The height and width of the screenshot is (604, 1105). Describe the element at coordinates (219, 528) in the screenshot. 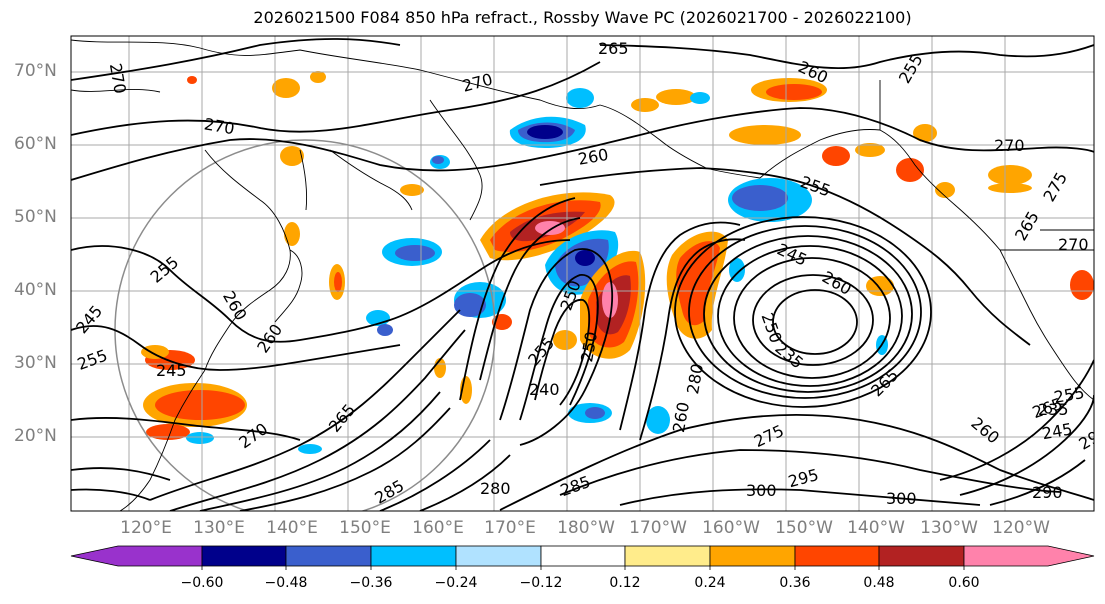

I see `lon-label: 130°E` at that location.